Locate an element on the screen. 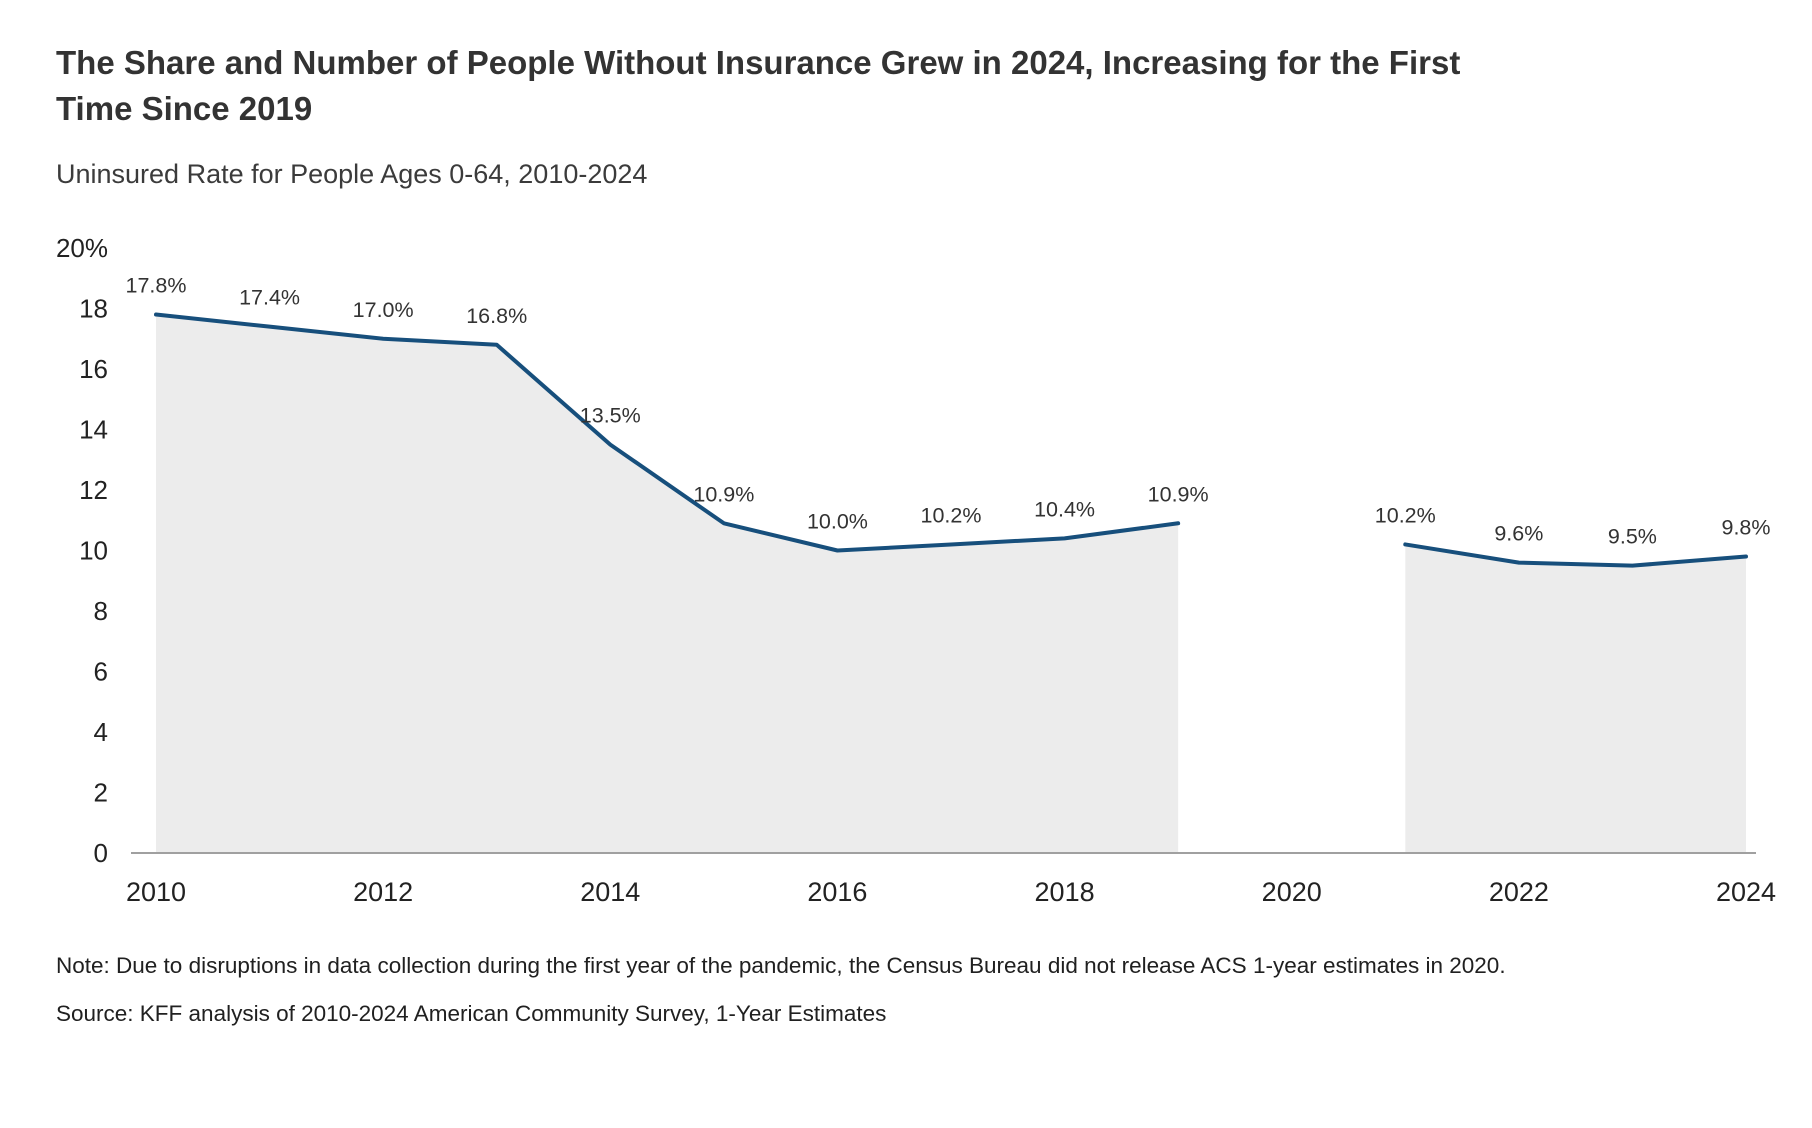  y-tick-label: 4 is located at coordinates (101, 732).